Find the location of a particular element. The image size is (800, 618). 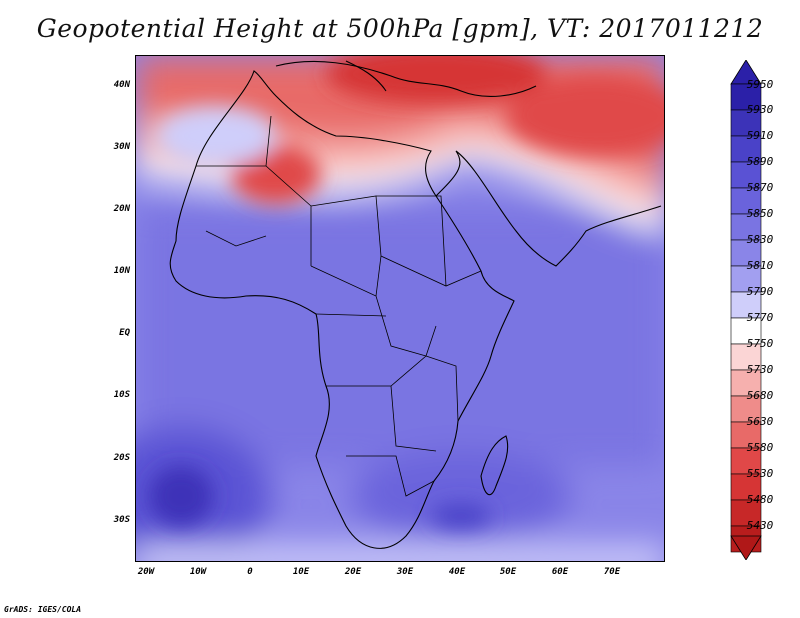

colorbar-label-5790: 5790 is located at coordinates (760, 291).